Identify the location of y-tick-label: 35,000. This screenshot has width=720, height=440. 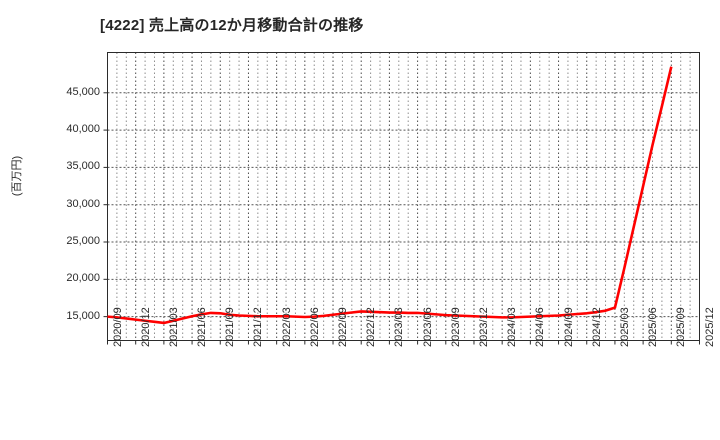
(83, 166).